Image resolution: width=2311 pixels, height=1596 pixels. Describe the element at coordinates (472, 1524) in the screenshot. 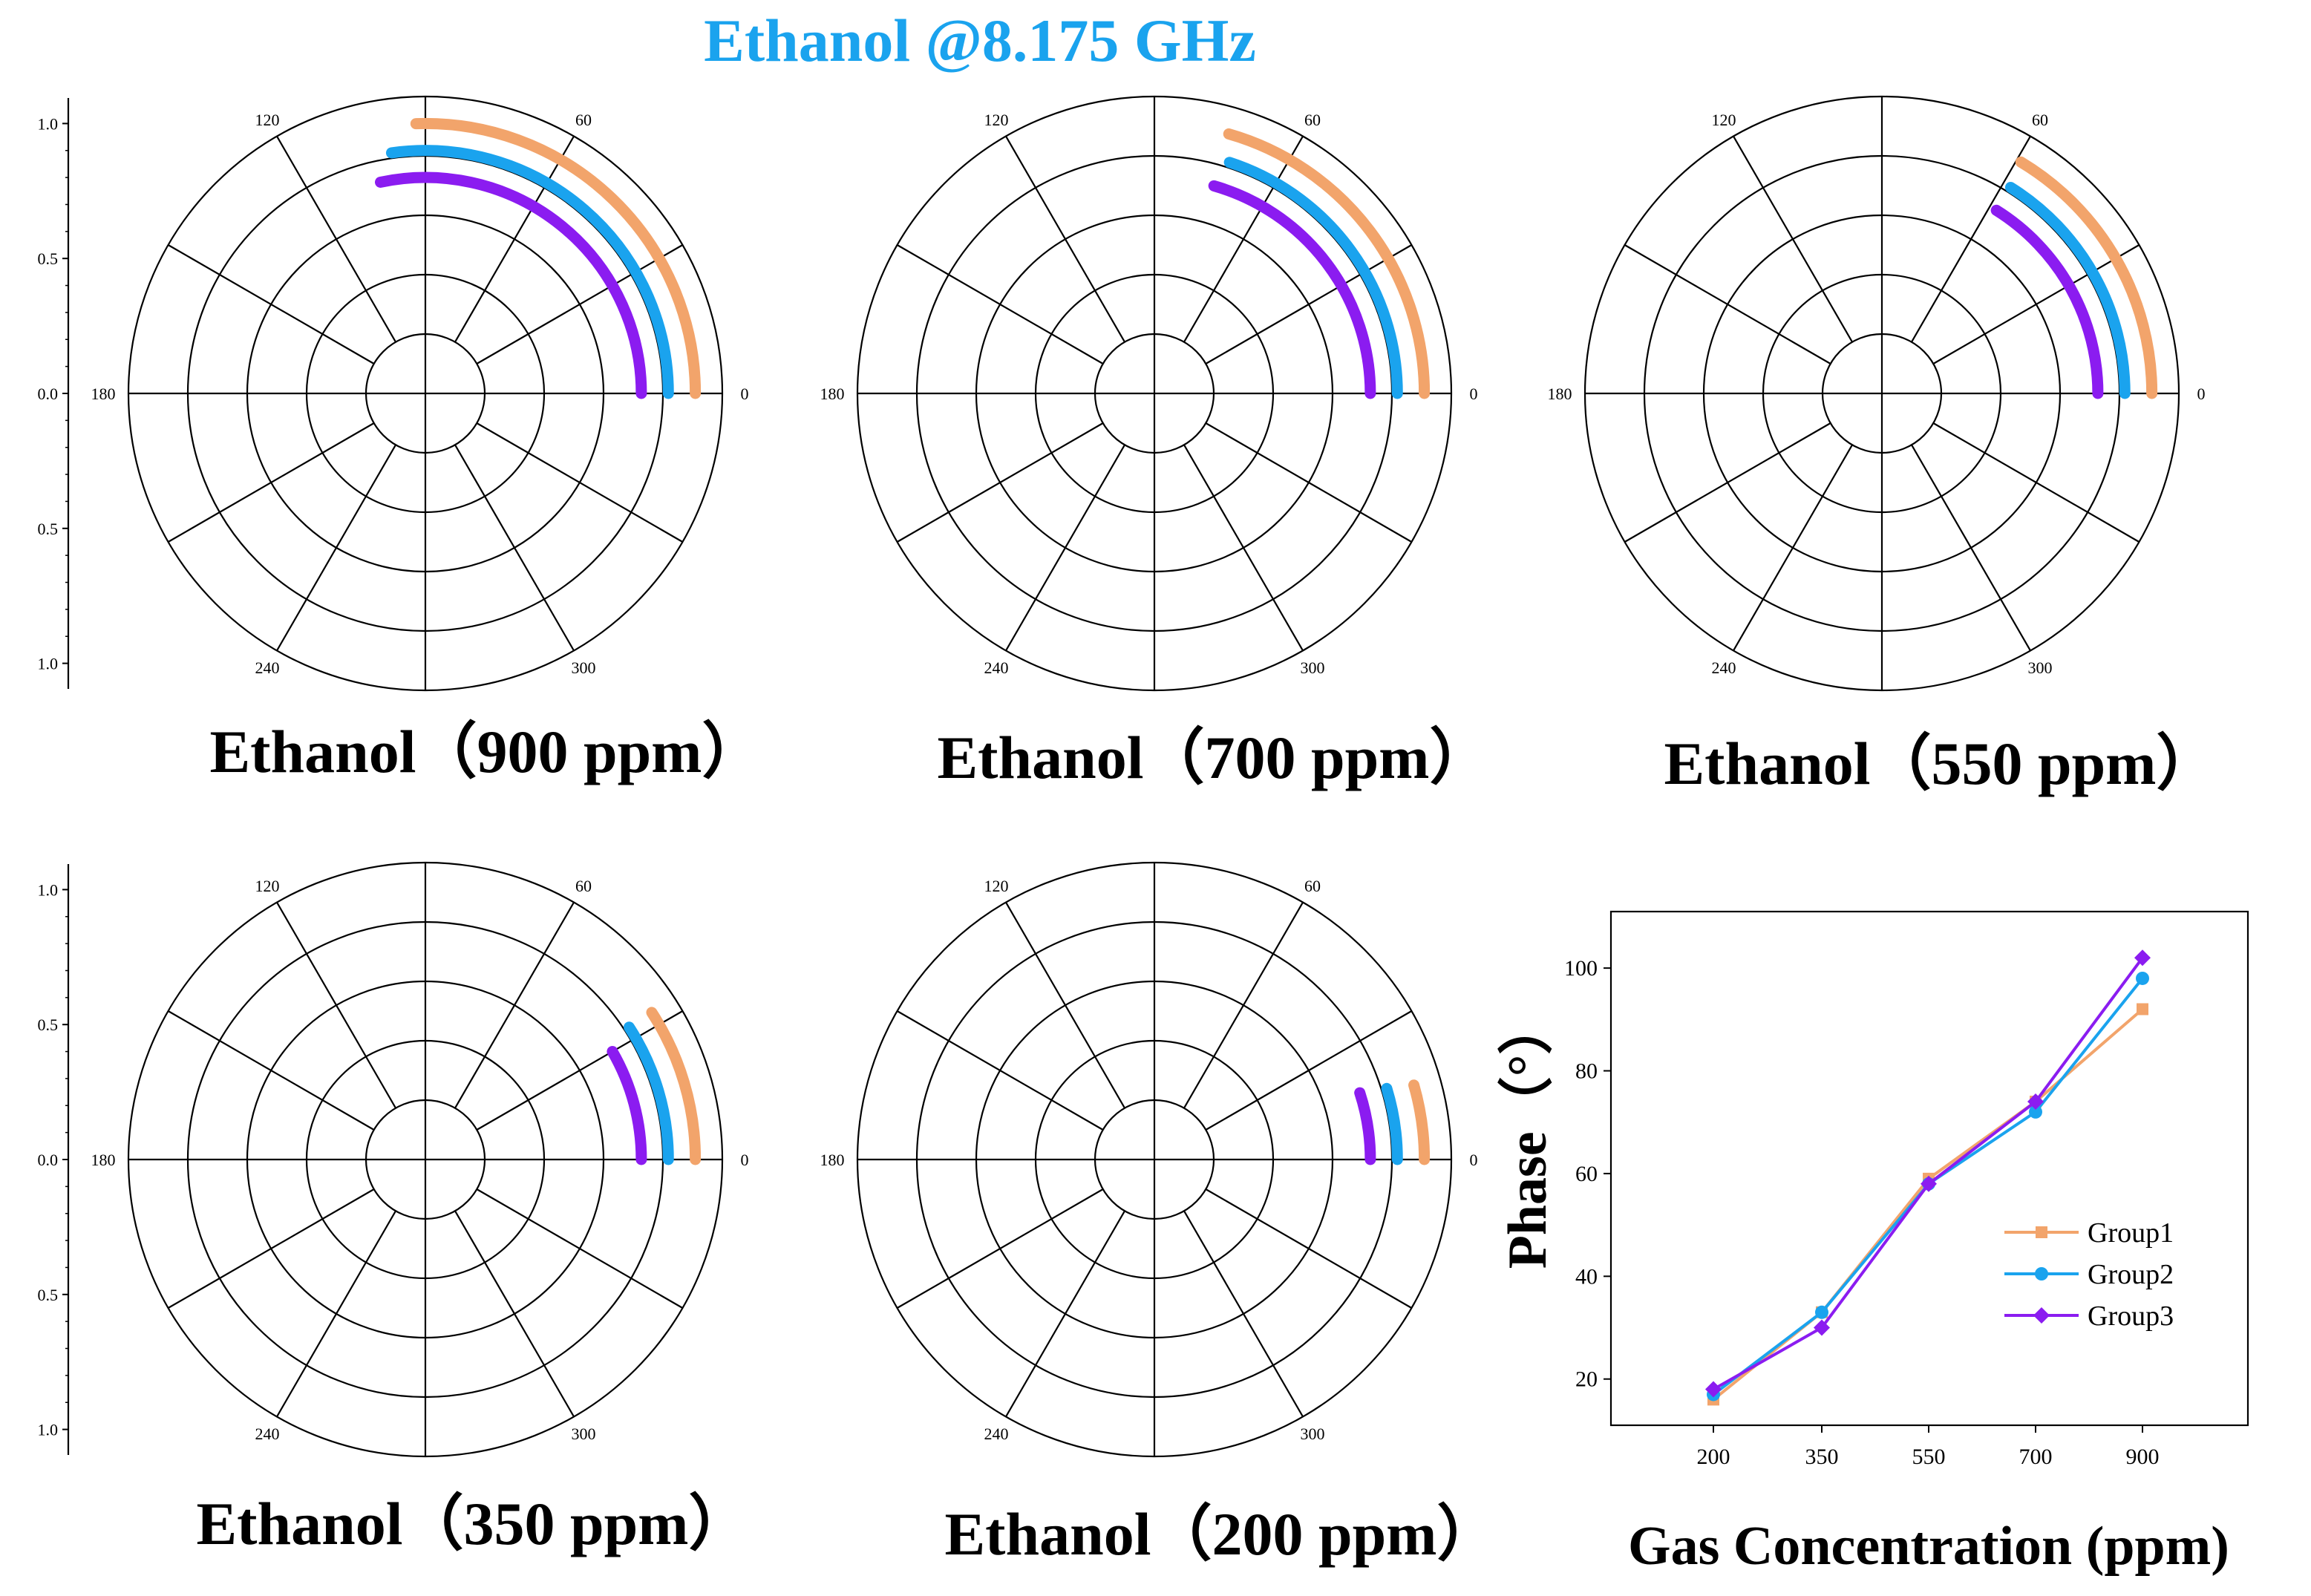

I see `polar-title-350ppm: Ethanol（350 ppm）` at that location.